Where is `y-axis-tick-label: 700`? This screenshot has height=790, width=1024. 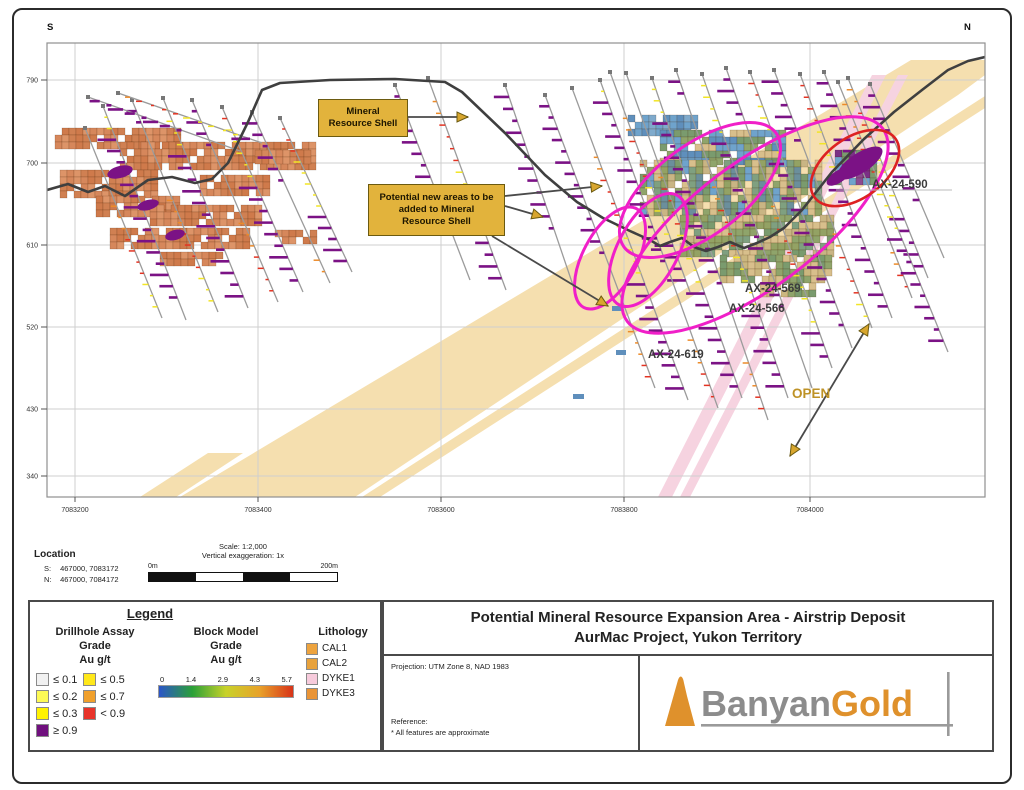 y-axis-tick-label: 700 is located at coordinates (32, 164).